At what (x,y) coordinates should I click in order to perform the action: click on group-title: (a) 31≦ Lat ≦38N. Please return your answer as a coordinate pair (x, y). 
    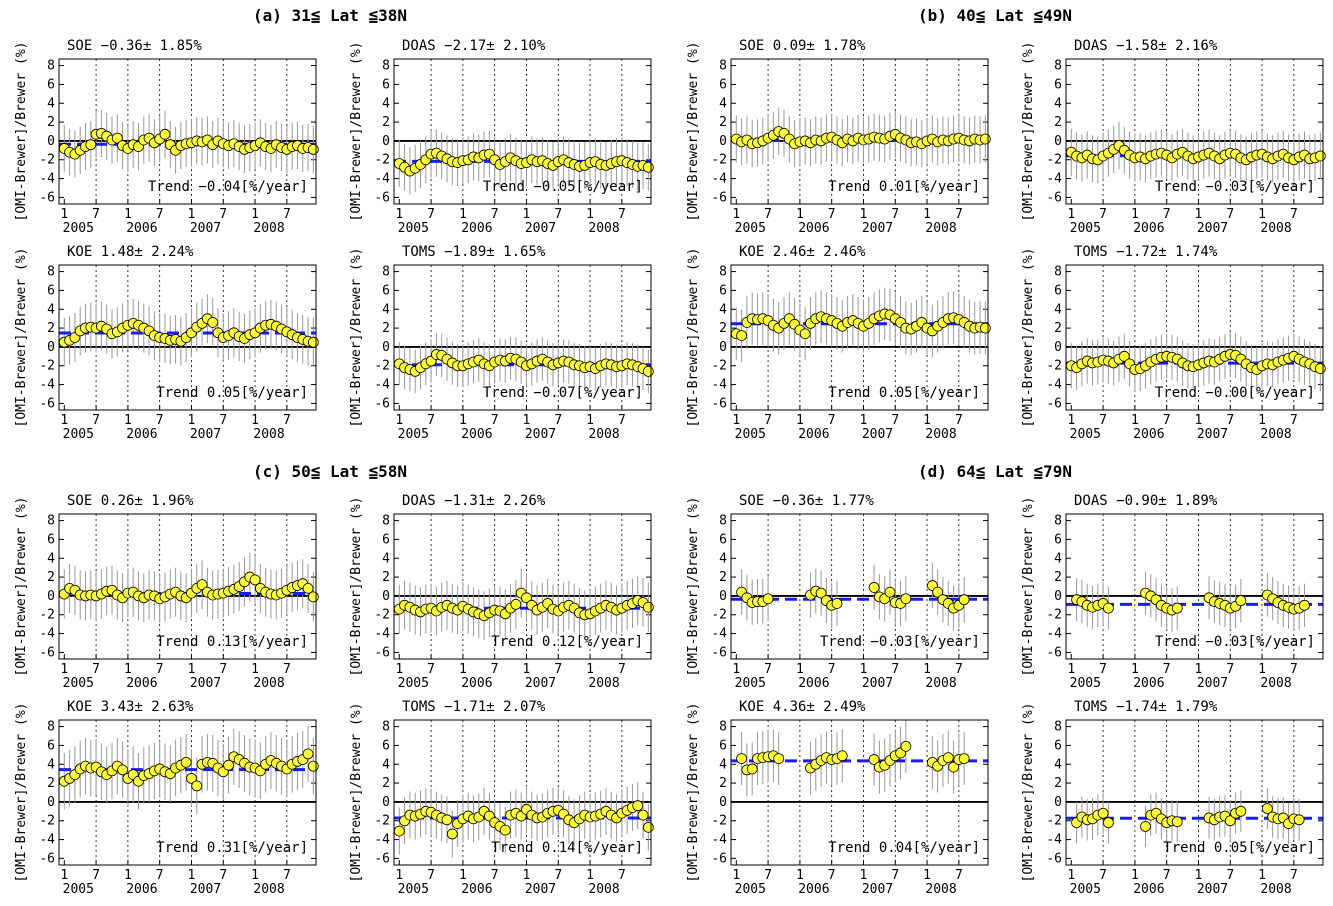
    Looking at the image, I should click on (330, 15).